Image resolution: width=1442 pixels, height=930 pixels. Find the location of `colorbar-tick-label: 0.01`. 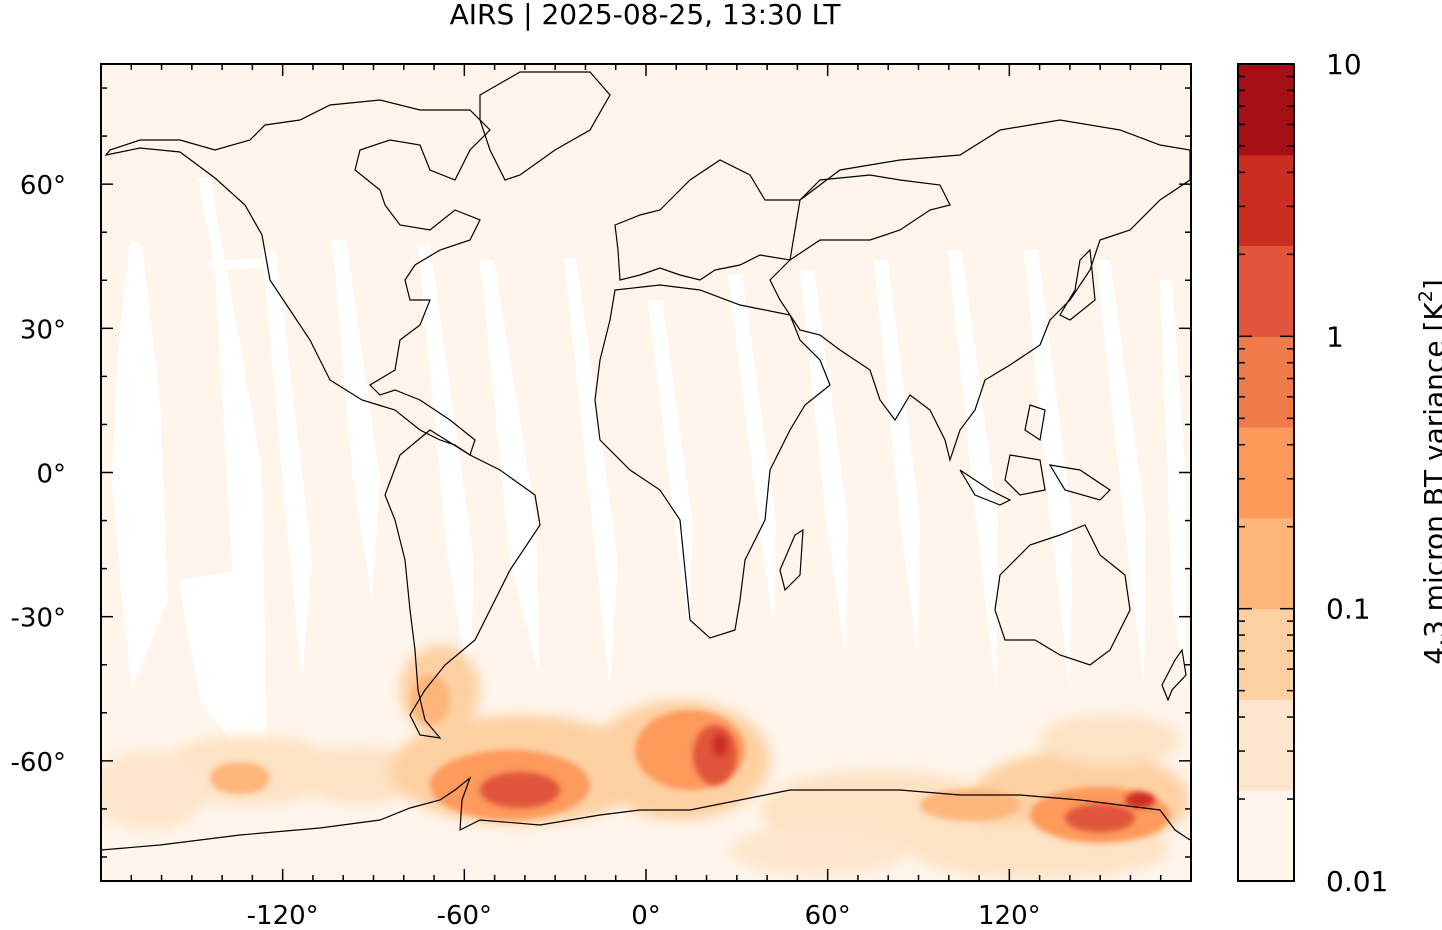

colorbar-tick-label: 0.01 is located at coordinates (1357, 881).